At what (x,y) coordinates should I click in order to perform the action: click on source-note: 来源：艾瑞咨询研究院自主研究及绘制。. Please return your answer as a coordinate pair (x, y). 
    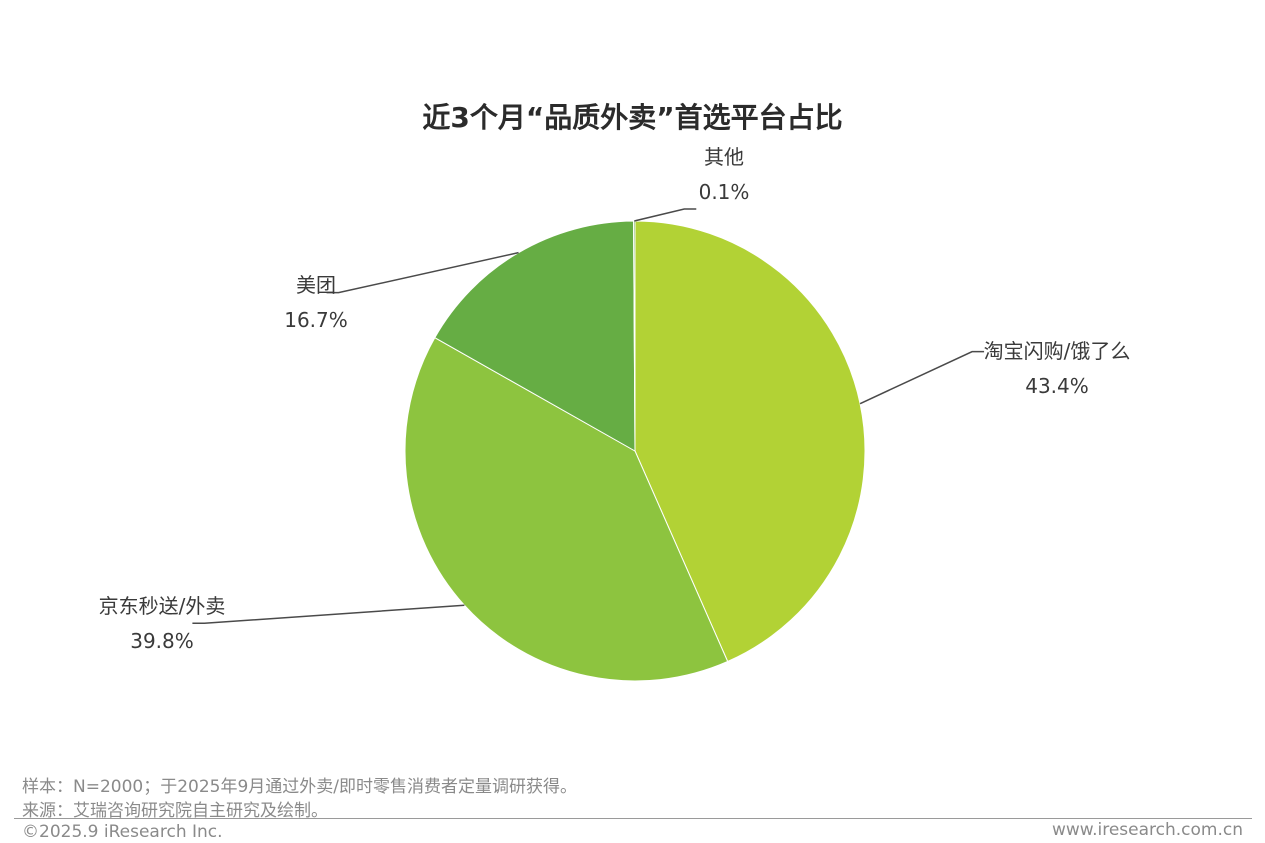
    Looking at the image, I should click on (175, 811).